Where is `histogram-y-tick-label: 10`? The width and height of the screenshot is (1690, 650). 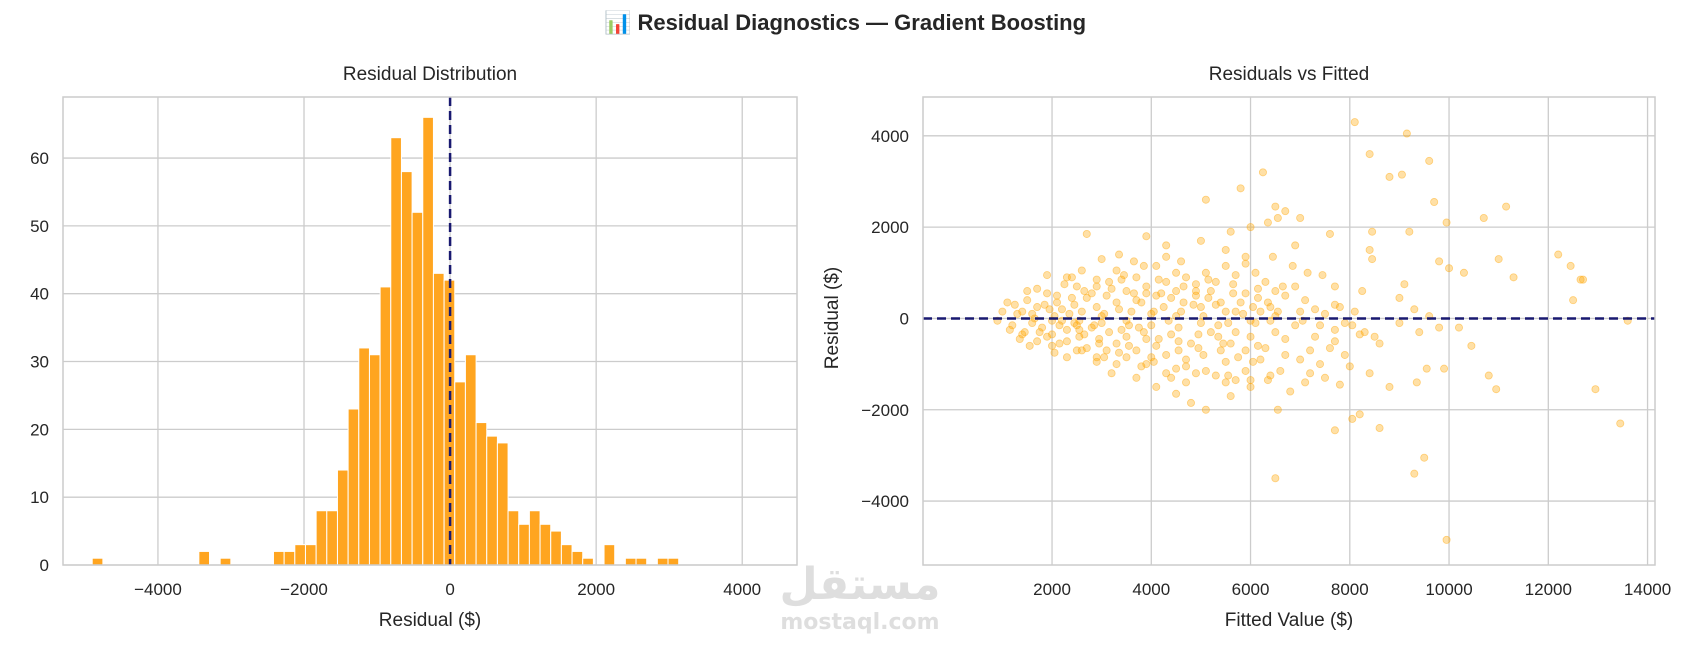 histogram-y-tick-label: 10 is located at coordinates (39, 497).